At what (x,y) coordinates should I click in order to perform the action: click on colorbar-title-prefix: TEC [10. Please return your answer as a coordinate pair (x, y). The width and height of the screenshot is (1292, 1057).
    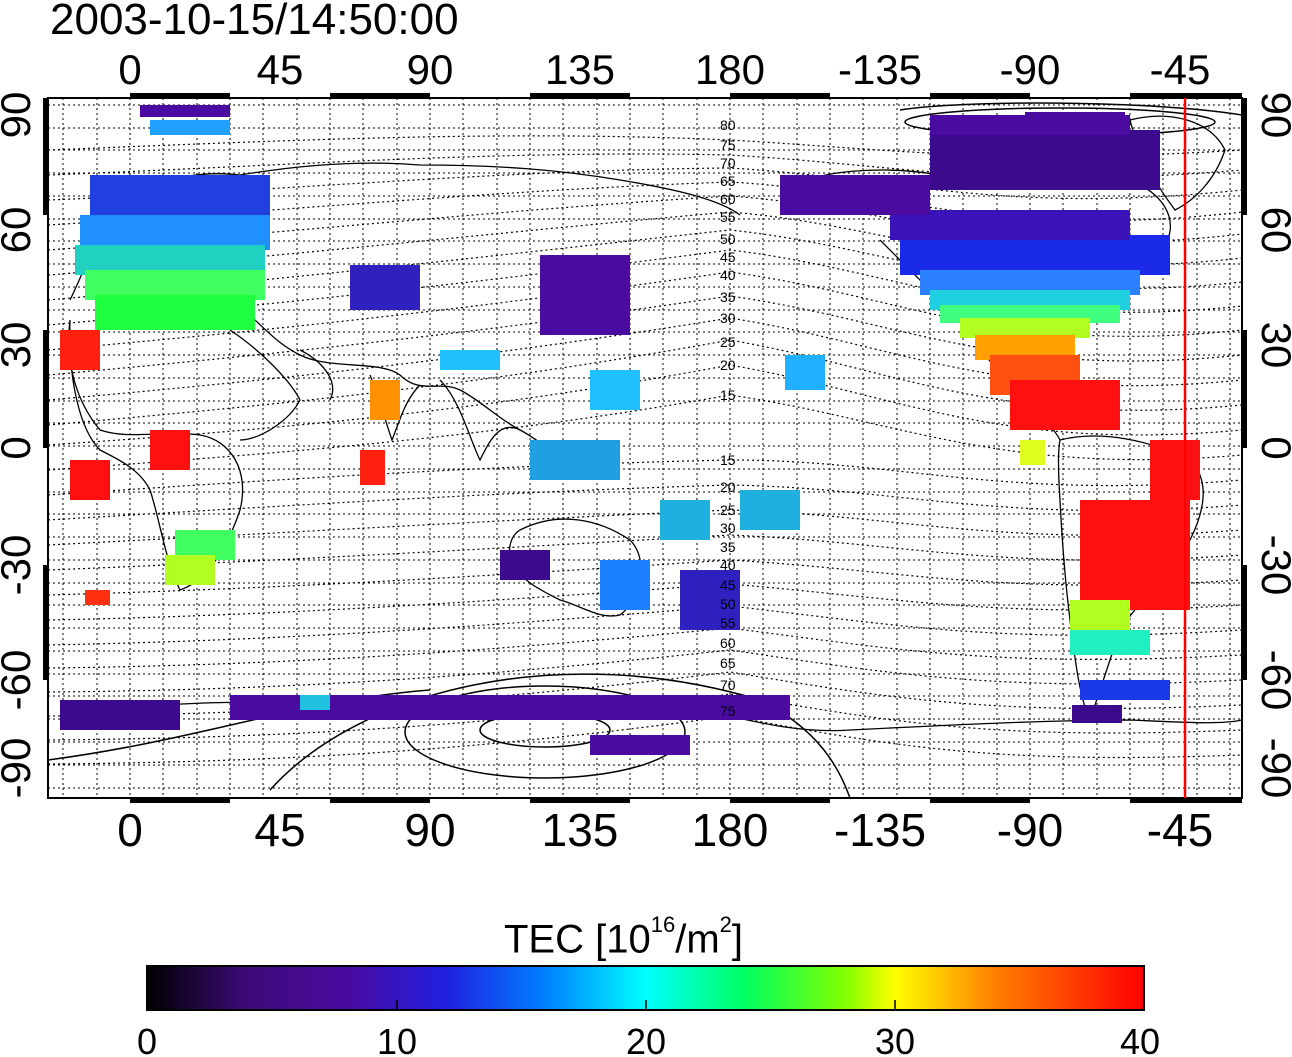
    Looking at the image, I should click on (577, 939).